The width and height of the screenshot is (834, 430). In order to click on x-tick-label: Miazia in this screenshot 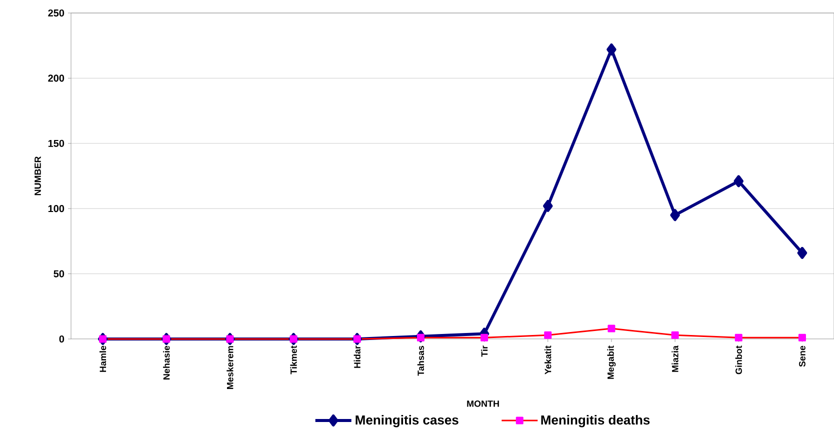, I will do `click(675, 358)`.